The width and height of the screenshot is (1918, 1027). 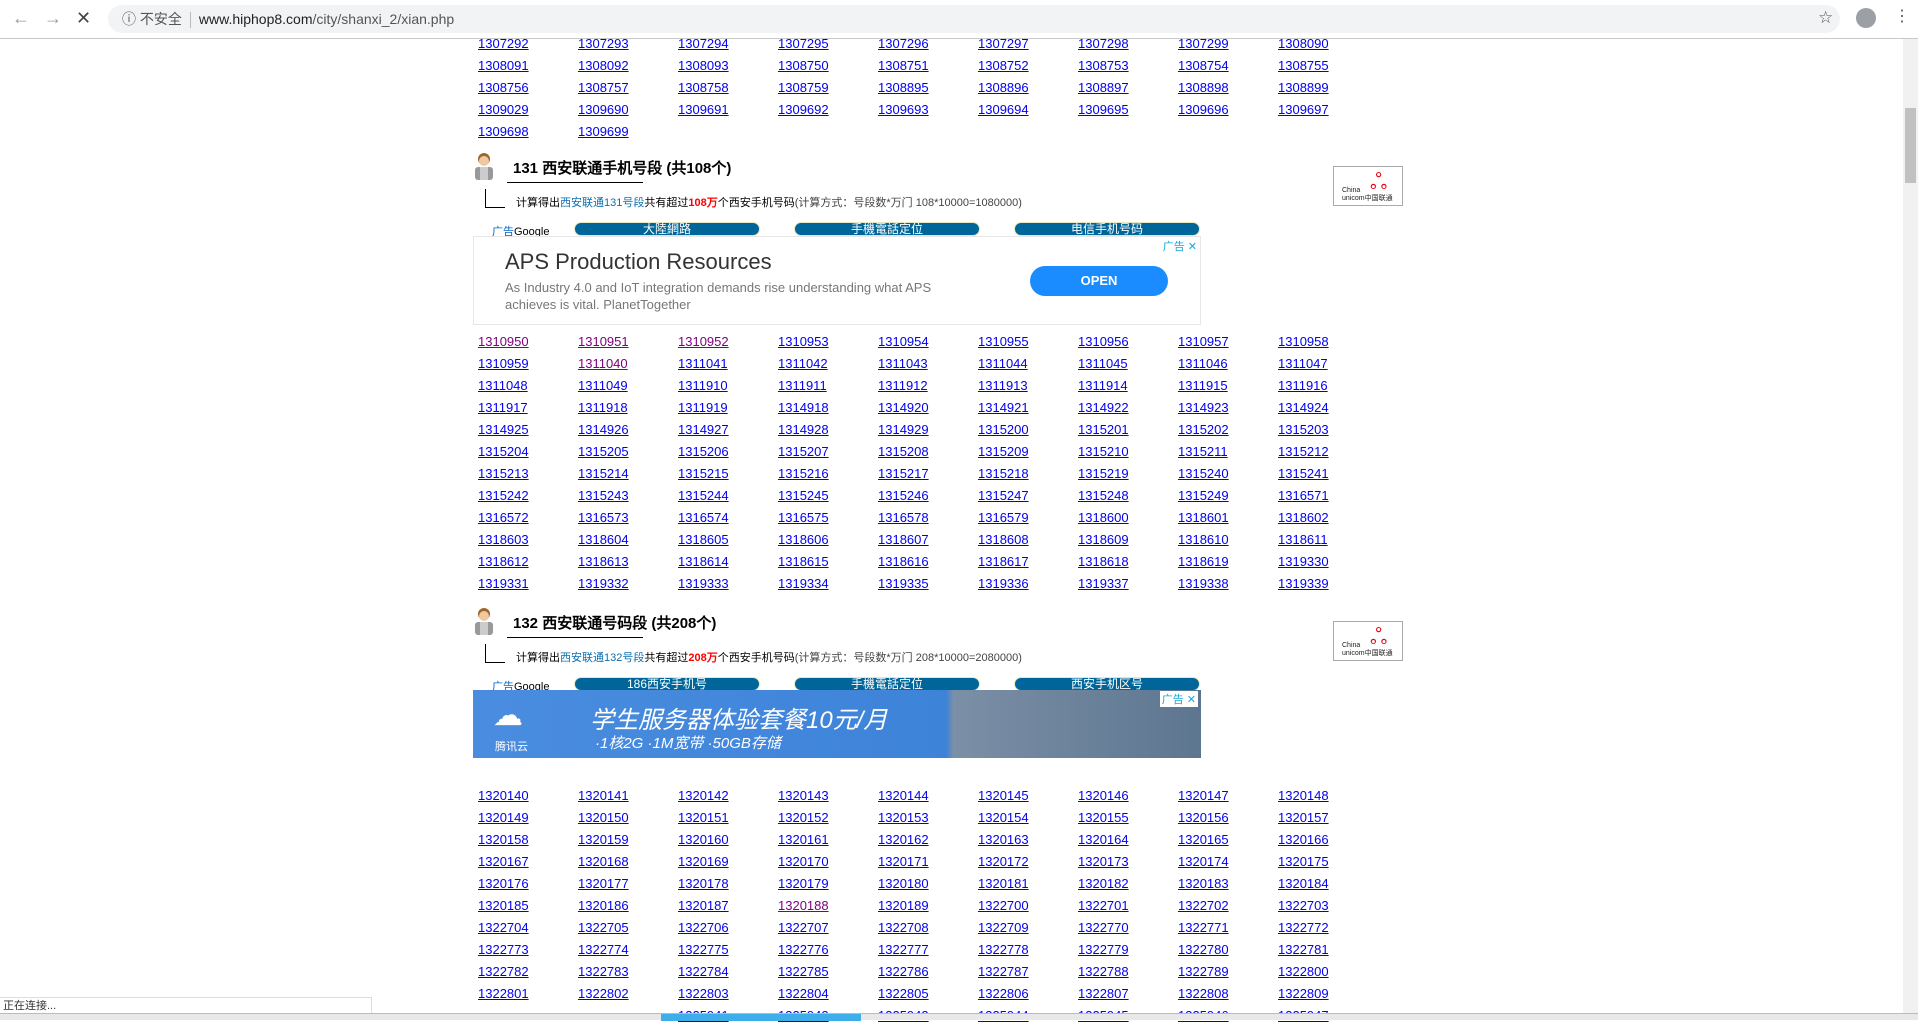 I want to click on number-segment-link: 1307294, so click(x=703, y=43).